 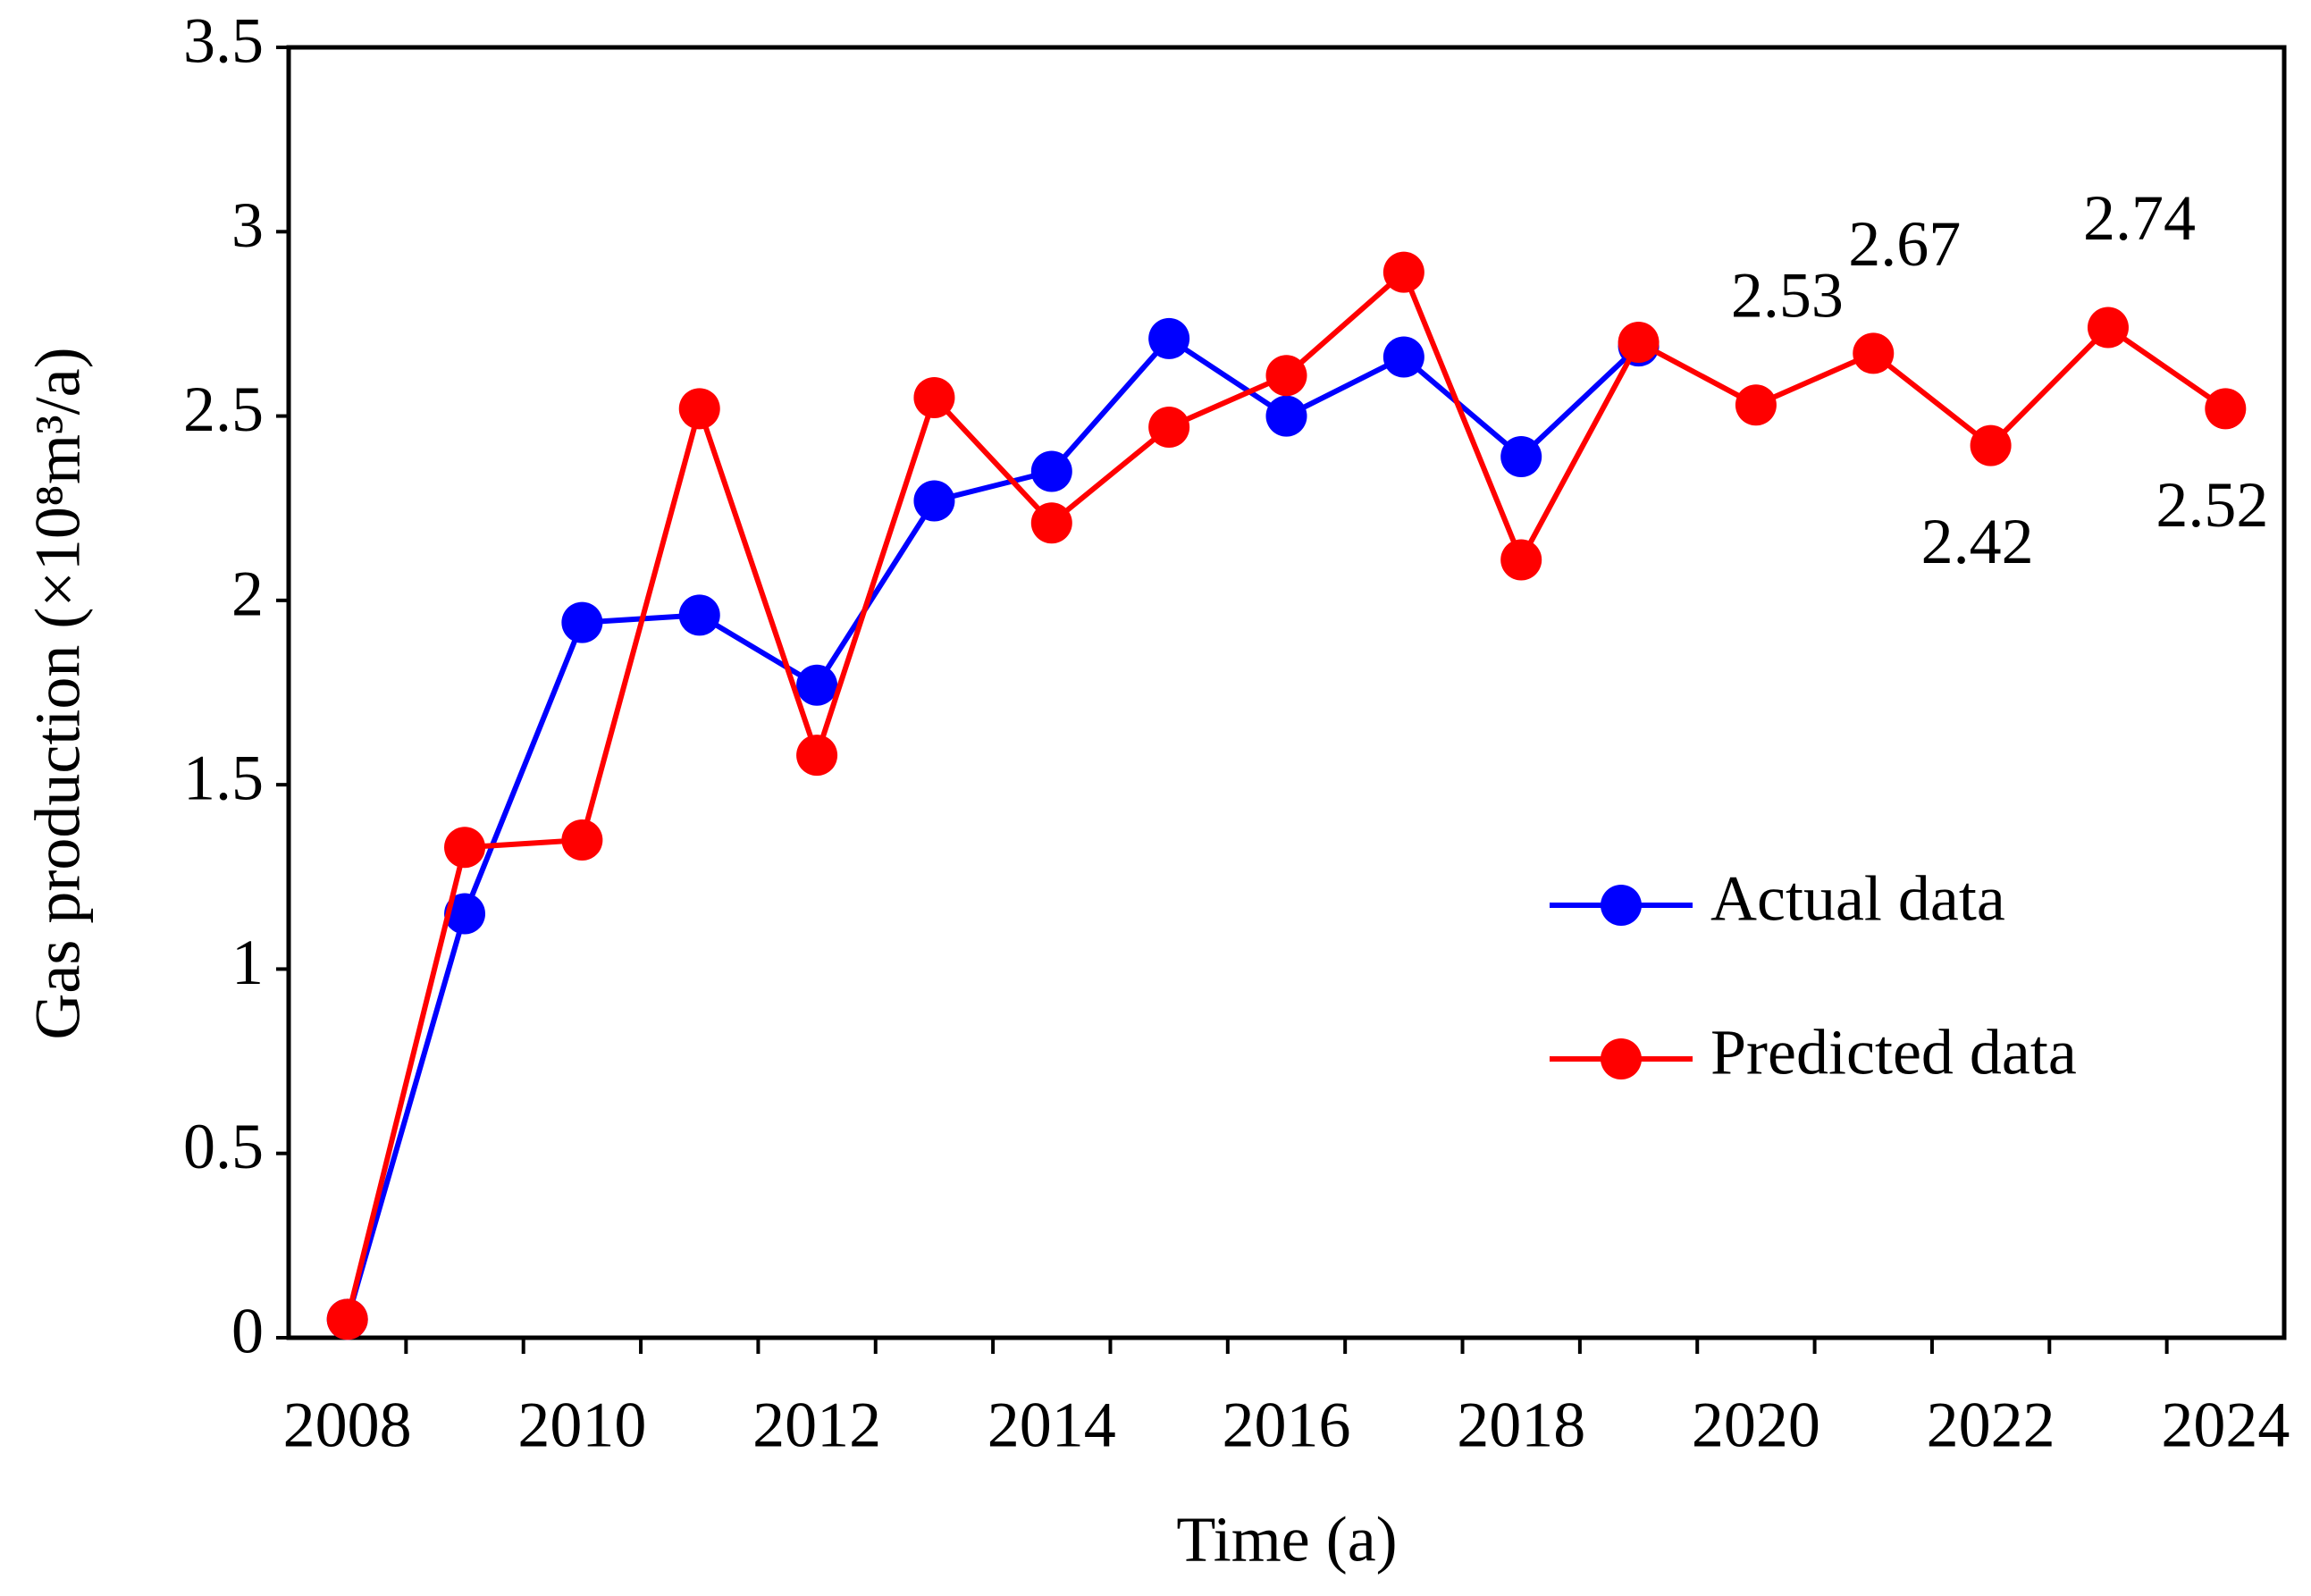 I want to click on data-label: 2.53, so click(x=1788, y=296).